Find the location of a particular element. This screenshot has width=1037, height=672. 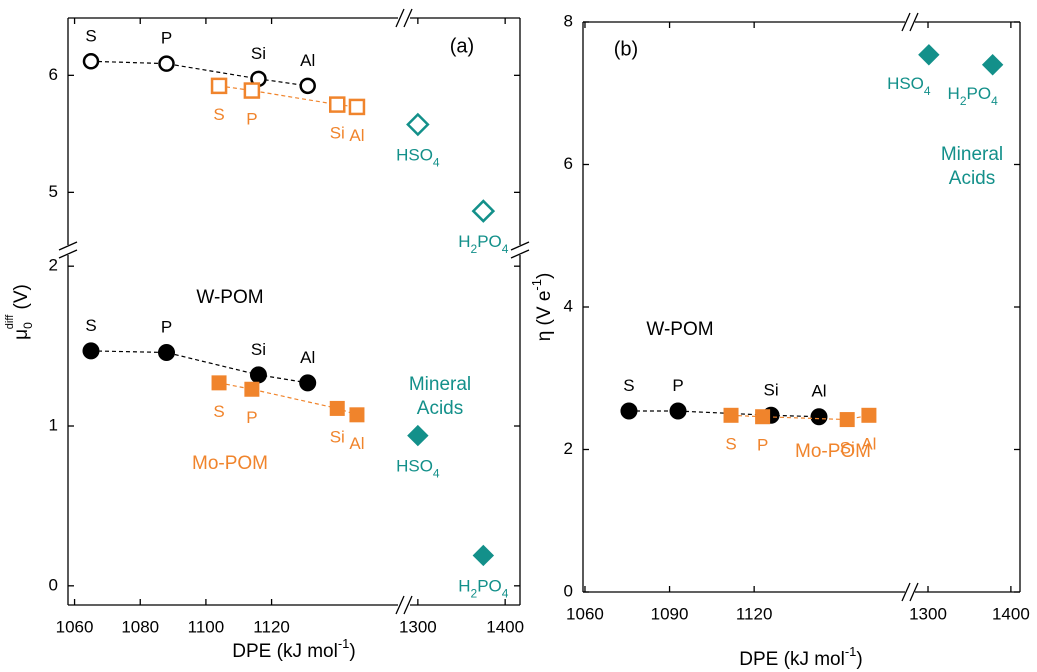

x-tick-label: 1100 is located at coordinates (206, 626).